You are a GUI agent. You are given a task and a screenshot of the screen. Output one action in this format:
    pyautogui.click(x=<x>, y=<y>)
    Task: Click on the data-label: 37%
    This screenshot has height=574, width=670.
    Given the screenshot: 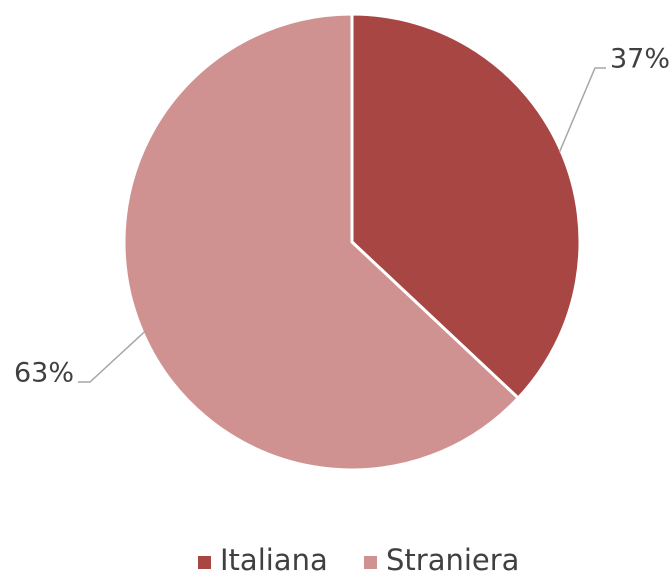 What is the action you would take?
    pyautogui.click(x=640, y=59)
    